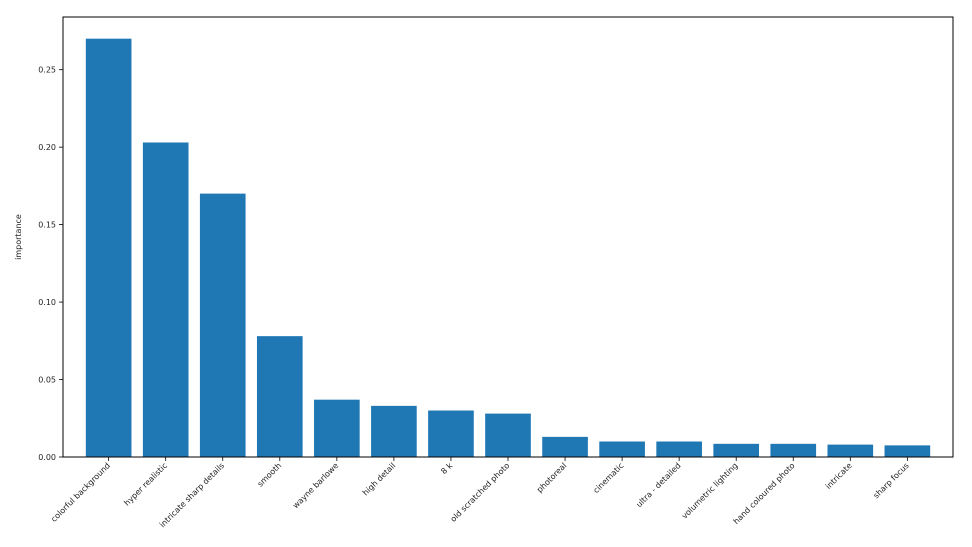 The image size is (972, 547). What do you see at coordinates (551, 477) in the screenshot?
I see `x-tick-label-8: photoreal` at bounding box center [551, 477].